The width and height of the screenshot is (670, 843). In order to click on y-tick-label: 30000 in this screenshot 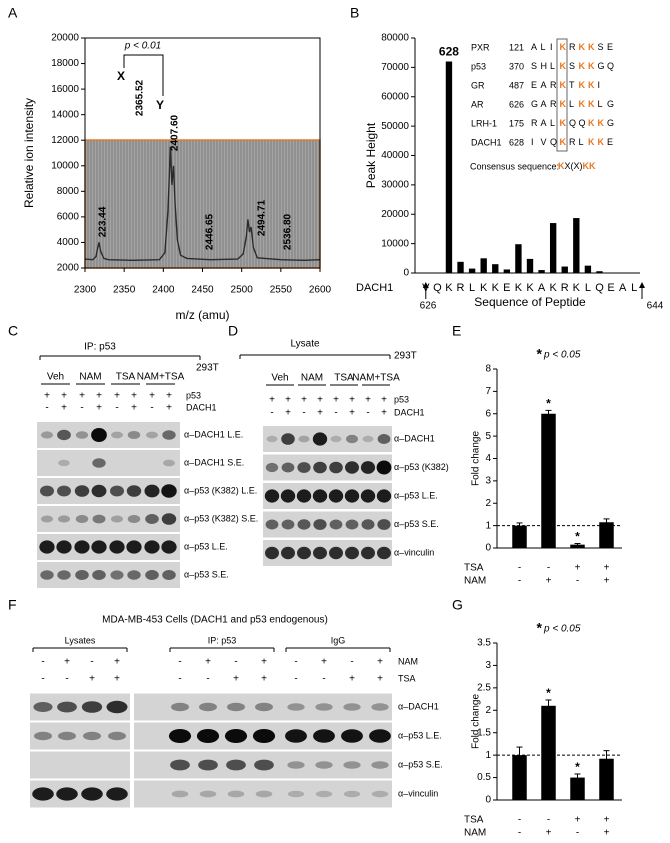, I will do `click(395, 185)`.